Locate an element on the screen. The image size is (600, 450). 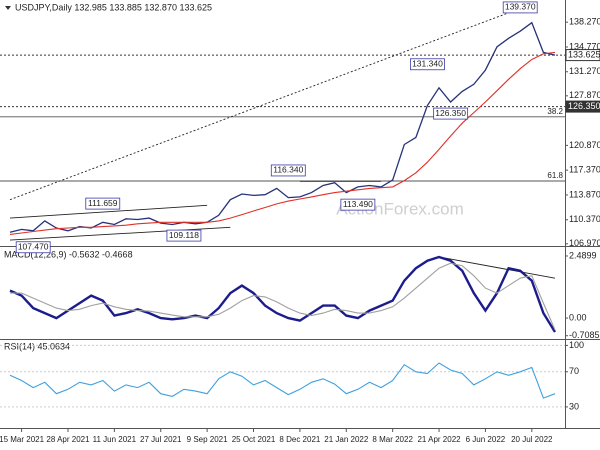
y-tick-label: 127.870 is located at coordinates (584, 95).